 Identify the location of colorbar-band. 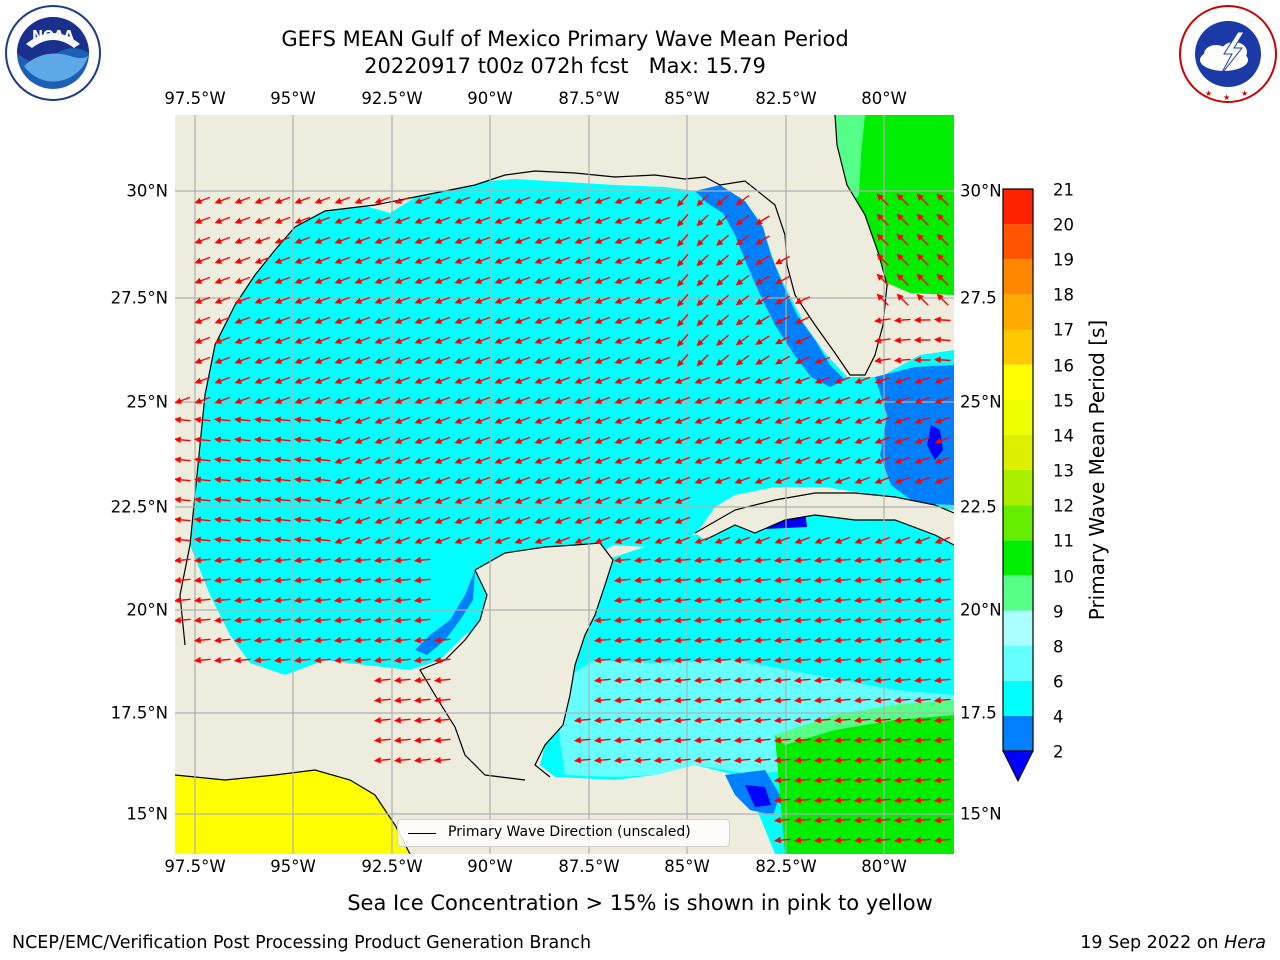
(1018, 558).